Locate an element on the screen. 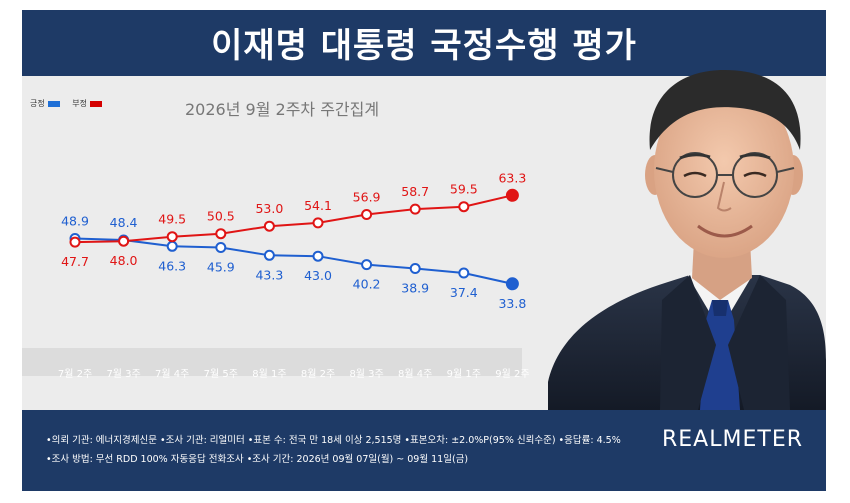 The image size is (850, 503). negative-data-label: 53.0 is located at coordinates (269, 208).